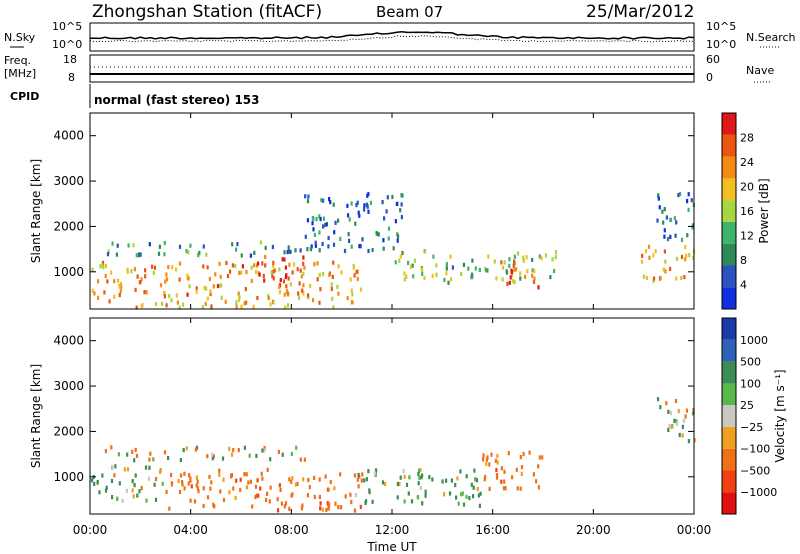 This screenshot has width=800, height=554. What do you see at coordinates (20, 73) in the screenshot?
I see `freq-unit: [MHz]` at bounding box center [20, 73].